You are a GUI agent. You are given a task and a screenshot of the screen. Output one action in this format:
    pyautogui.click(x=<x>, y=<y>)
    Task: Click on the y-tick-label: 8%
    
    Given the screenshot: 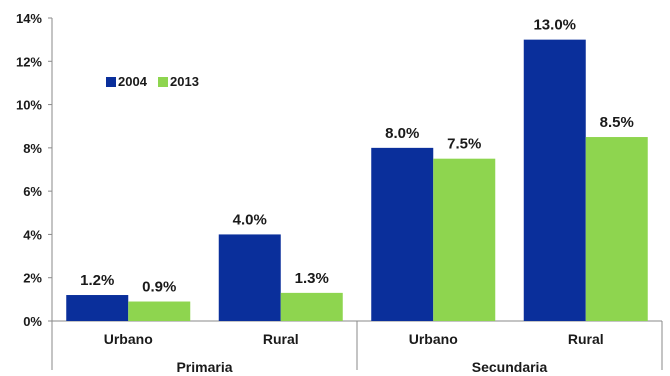 What is the action you would take?
    pyautogui.click(x=32, y=148)
    